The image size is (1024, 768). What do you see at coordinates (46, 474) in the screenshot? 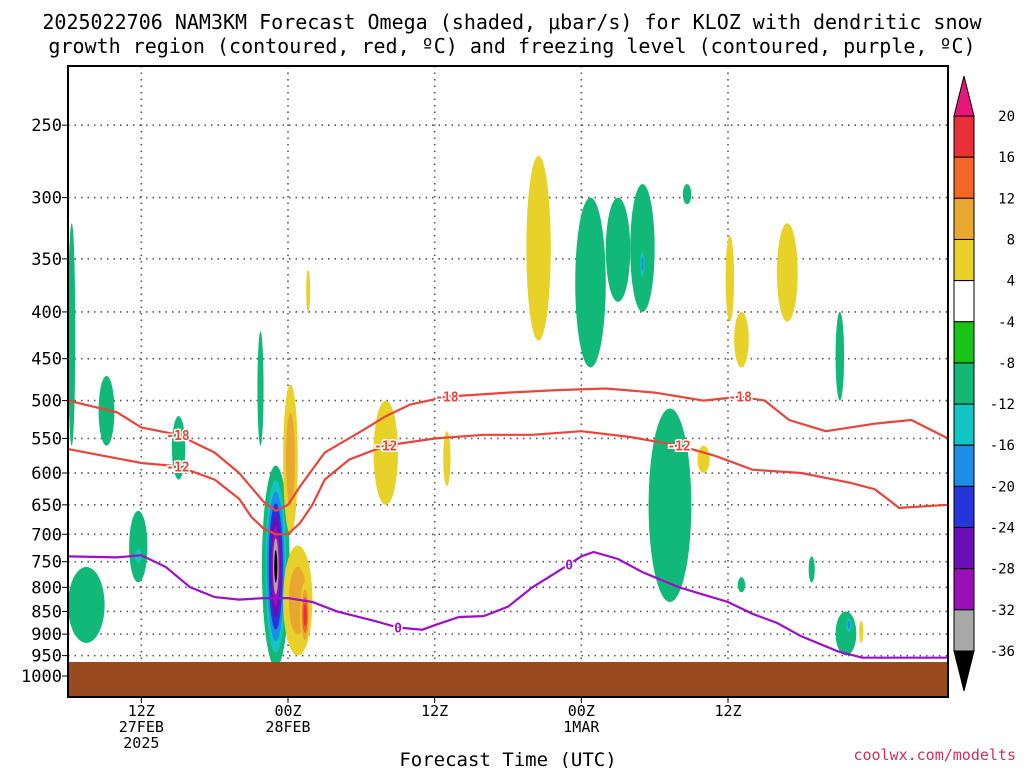
I see `ytick-label-600: 600` at bounding box center [46, 474].